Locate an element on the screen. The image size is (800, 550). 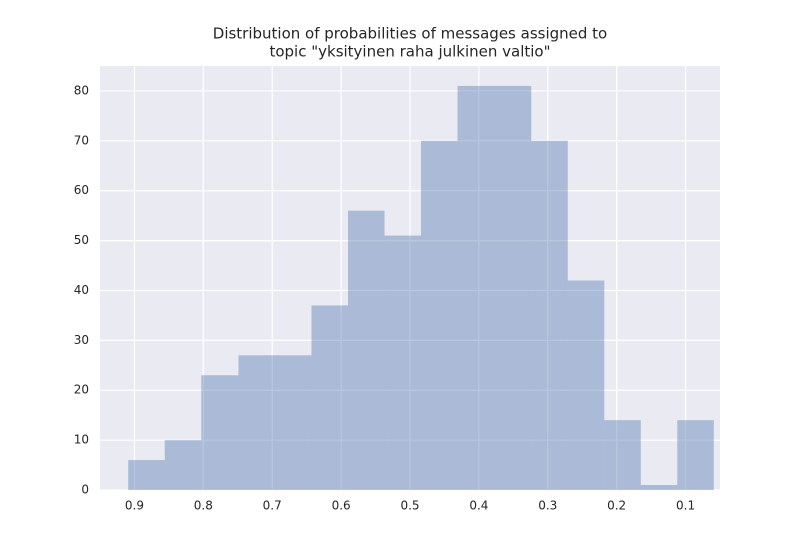
chart-title: topic "yksityinen raha julkinen valtio" is located at coordinates (409, 52).